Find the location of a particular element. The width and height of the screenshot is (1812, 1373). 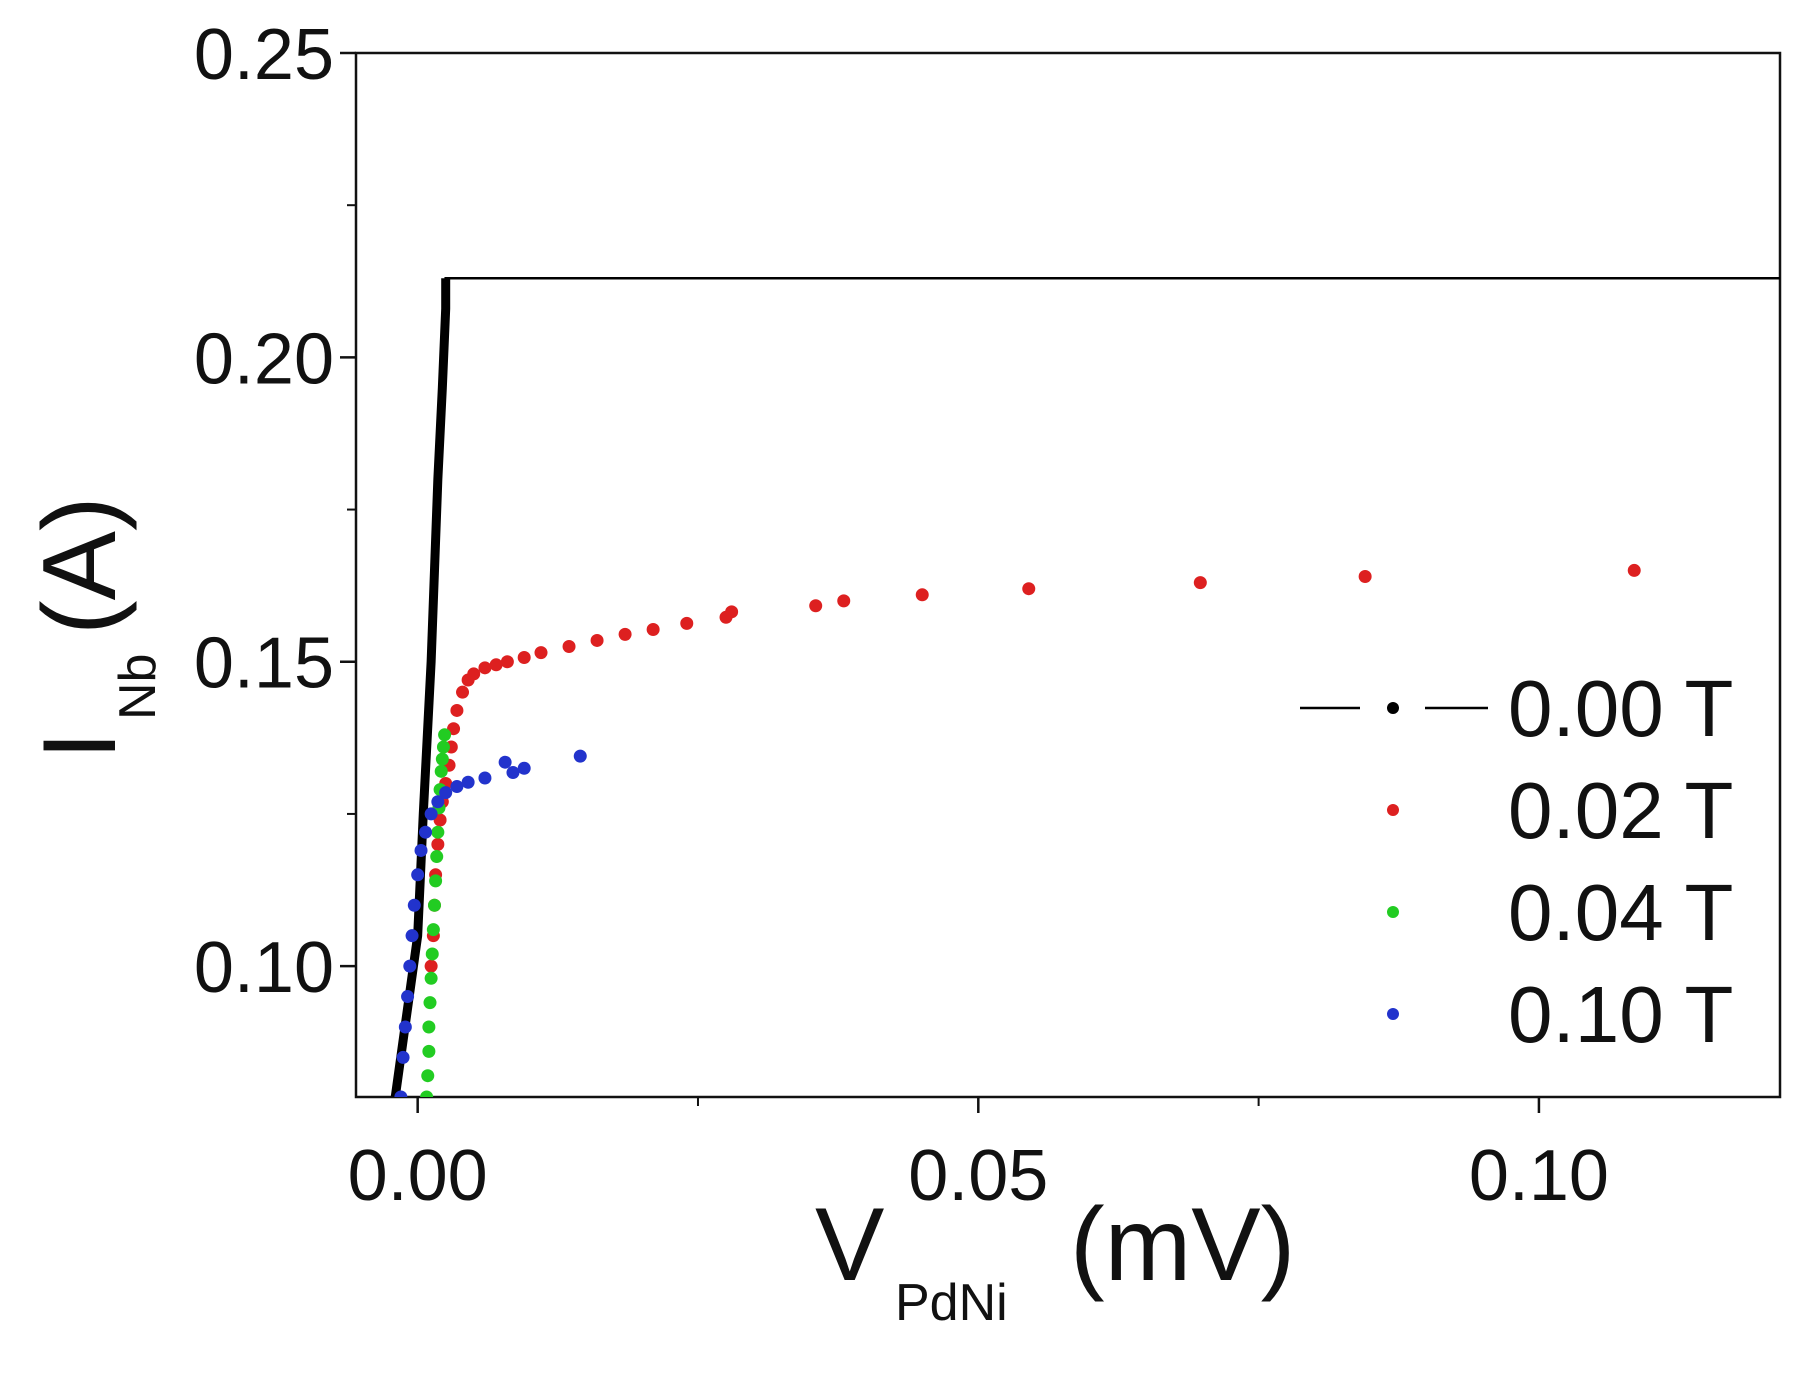

legend-item: 0.10 T is located at coordinates (1560, 1014).